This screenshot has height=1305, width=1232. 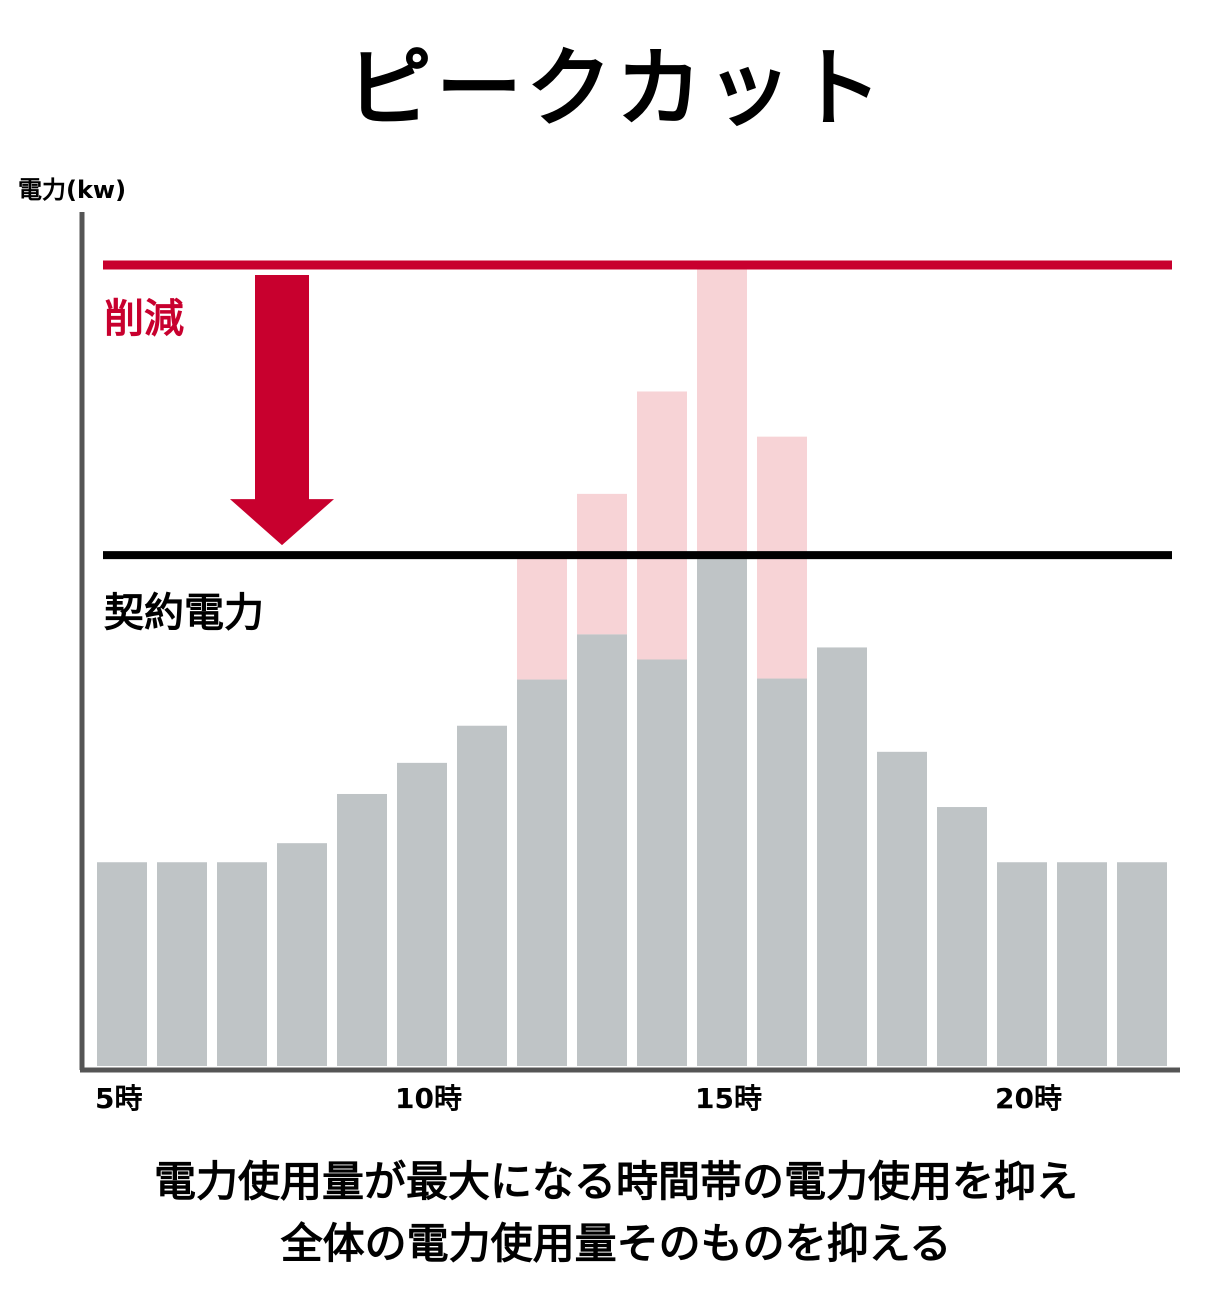 What do you see at coordinates (578, 1098) in the screenshot?
I see `ticks-group: 5時 10時 15時 20時` at bounding box center [578, 1098].